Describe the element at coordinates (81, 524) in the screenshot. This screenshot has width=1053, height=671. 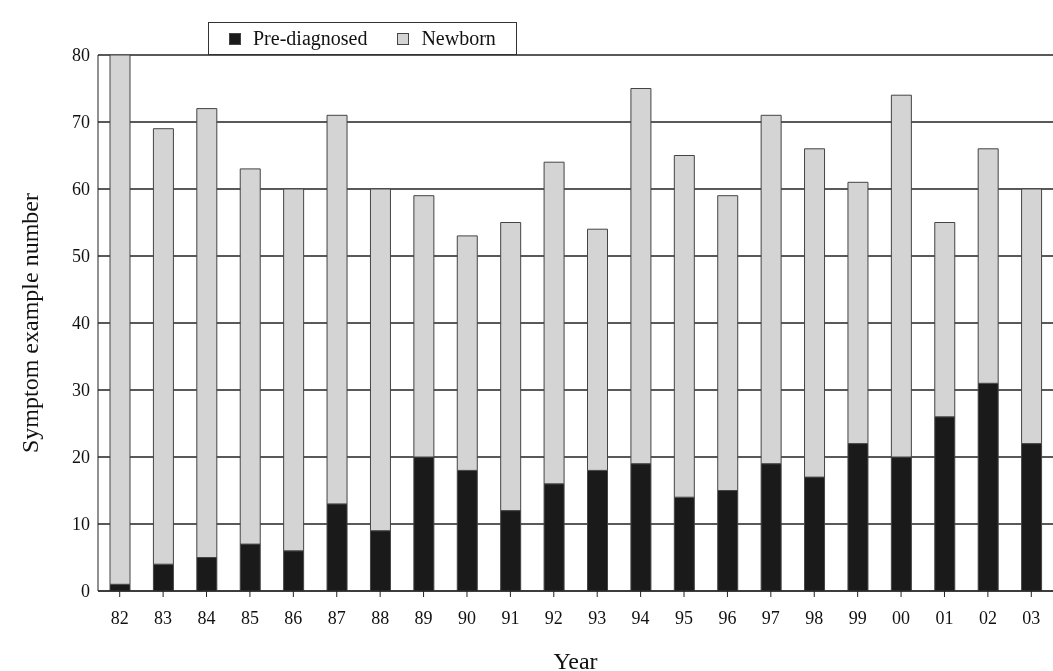
I see `y-tick-label: 10` at that location.